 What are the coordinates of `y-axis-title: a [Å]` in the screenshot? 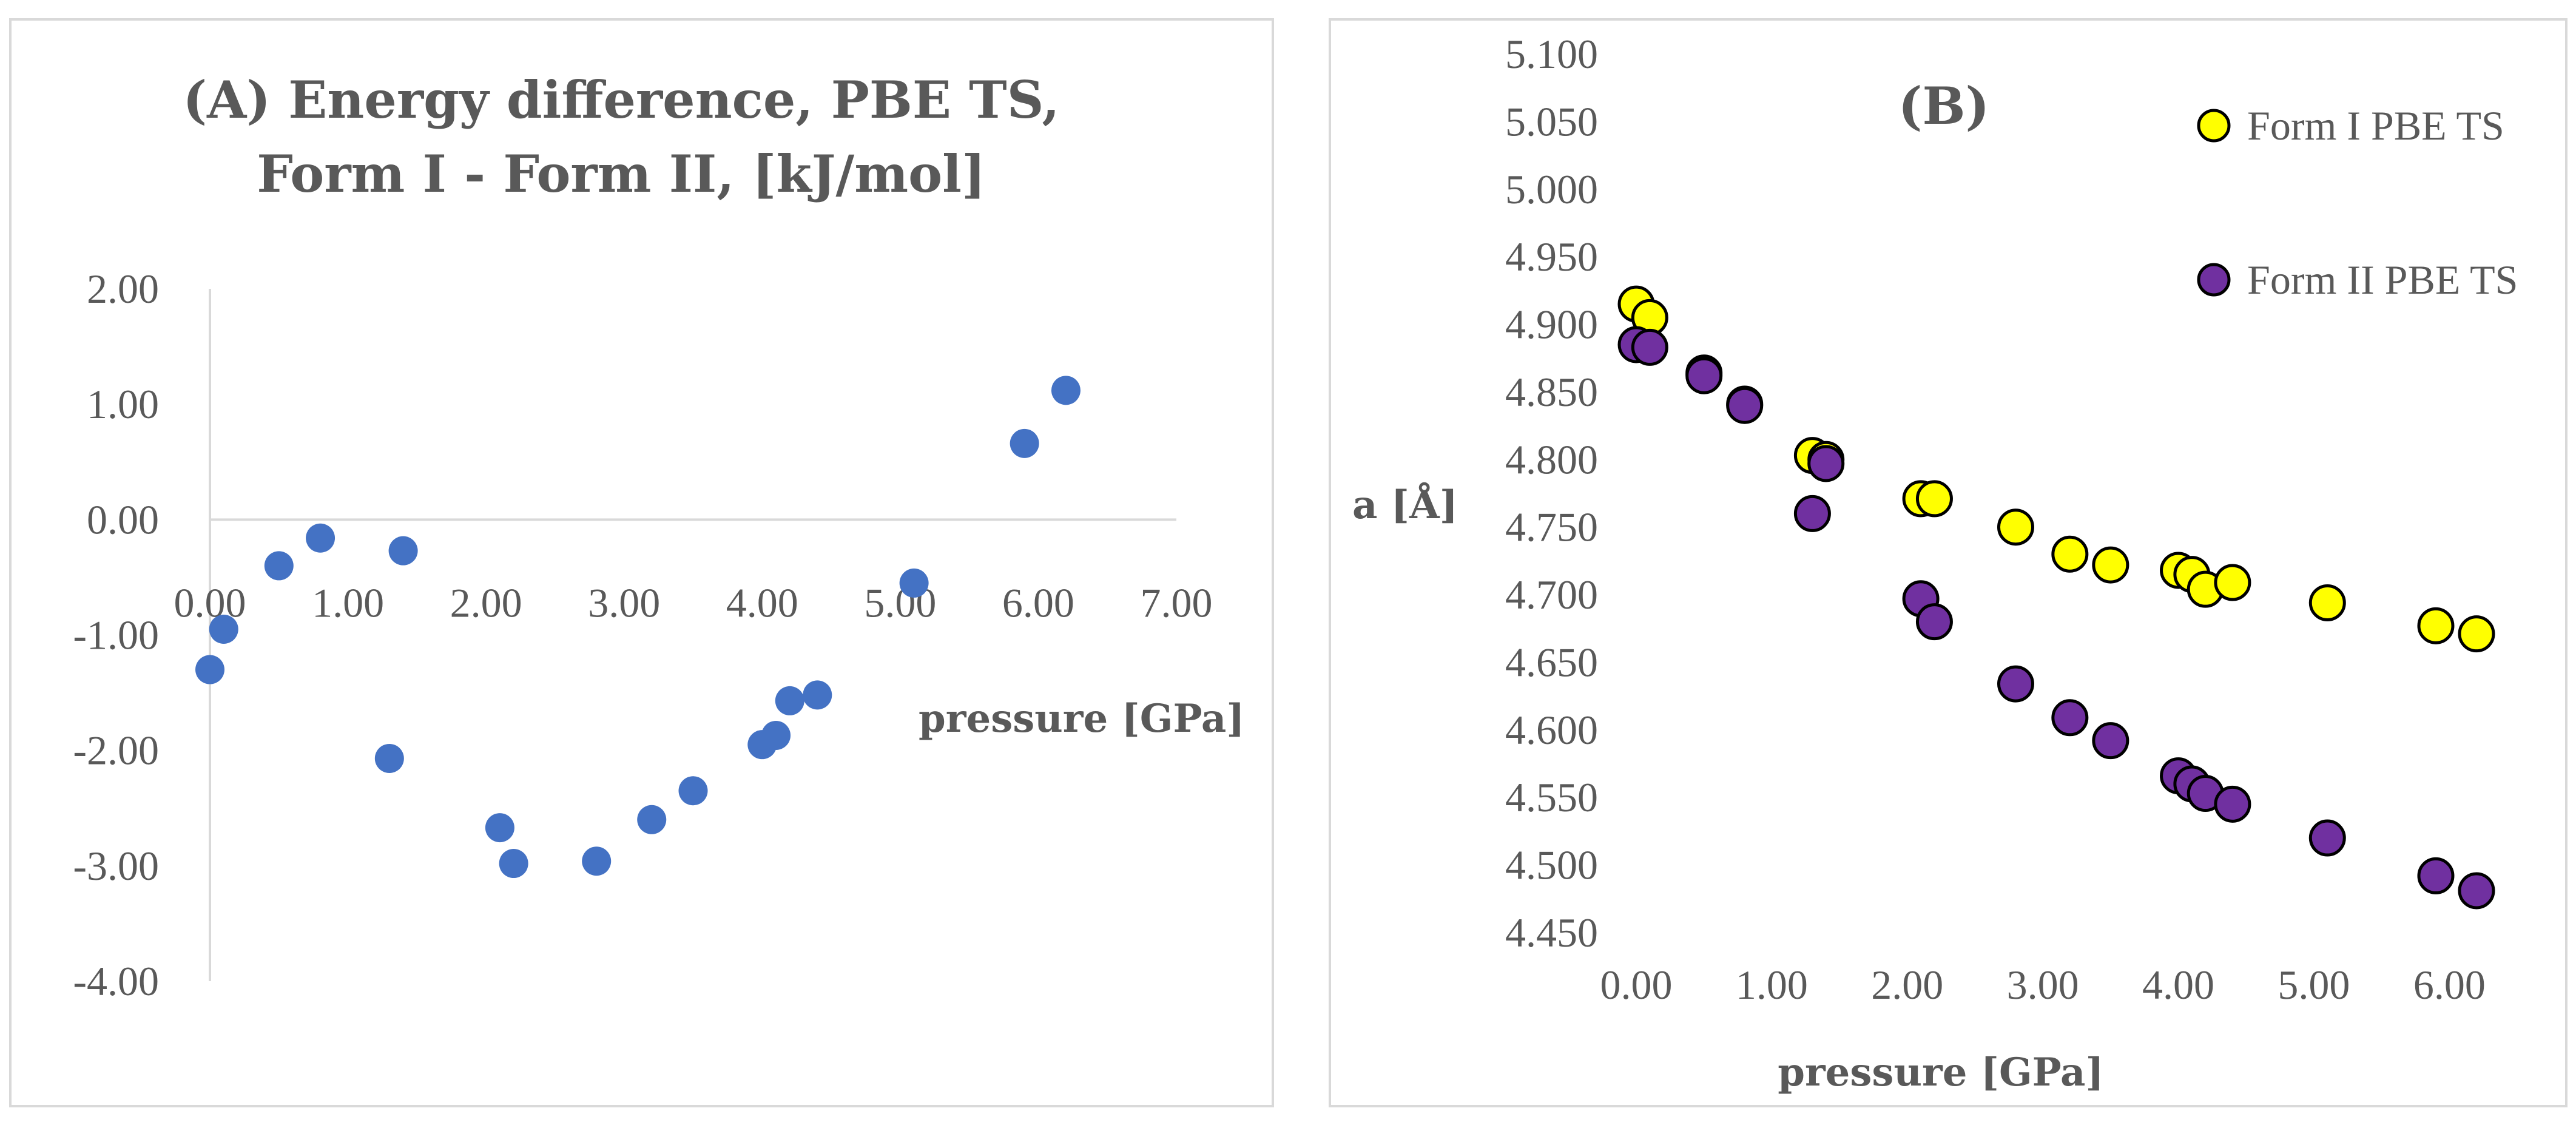 It's located at (1405, 505).